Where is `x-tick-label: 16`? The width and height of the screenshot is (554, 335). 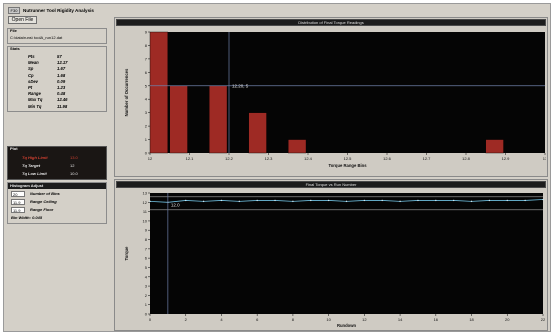
x-tick-label: 16 is located at coordinates (436, 319).